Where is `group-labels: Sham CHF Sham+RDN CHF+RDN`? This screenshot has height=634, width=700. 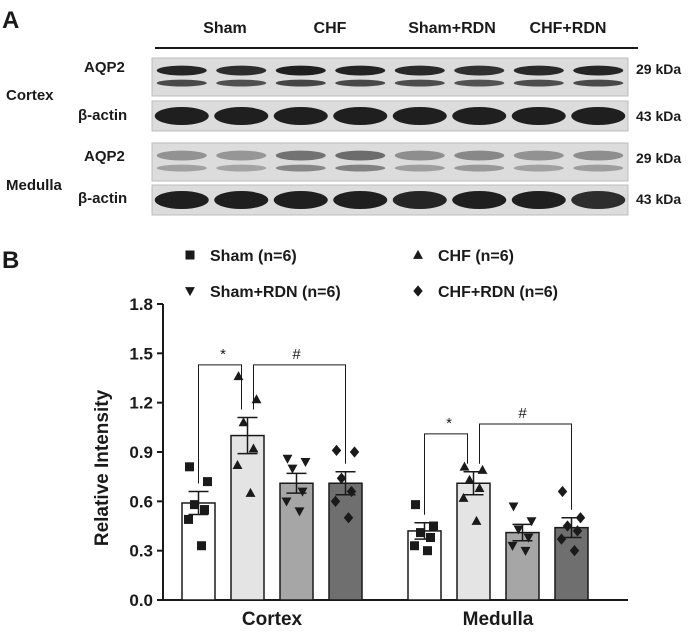 group-labels: Sham CHF Sham+RDN CHF+RDN is located at coordinates (396, 34).